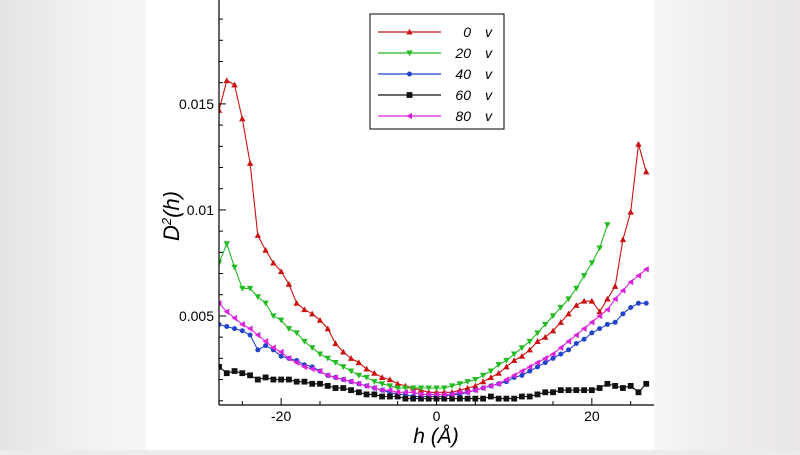  What do you see at coordinates (463, 116) in the screenshot?
I see `legend-value: 80` at bounding box center [463, 116].